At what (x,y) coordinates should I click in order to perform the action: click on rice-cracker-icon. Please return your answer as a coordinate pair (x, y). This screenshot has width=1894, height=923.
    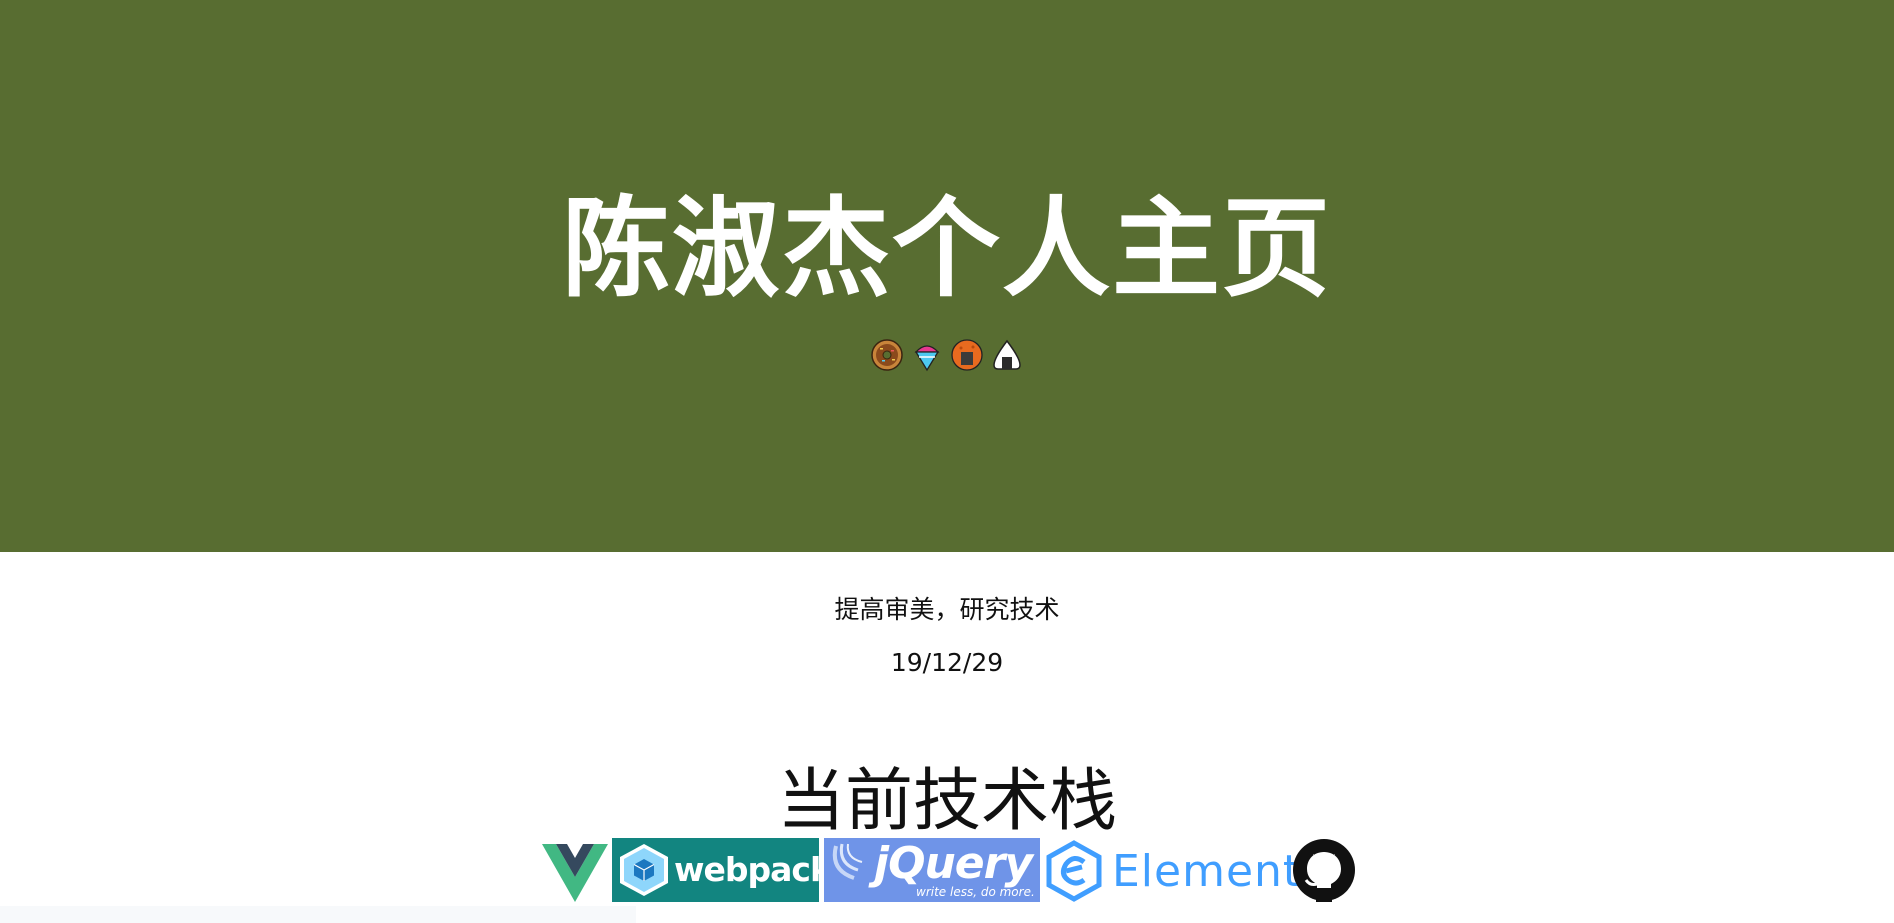
    Looking at the image, I should click on (967, 355).